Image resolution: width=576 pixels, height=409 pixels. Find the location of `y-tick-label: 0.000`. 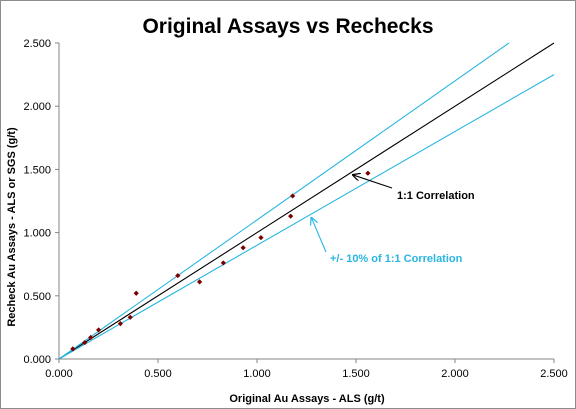

y-tick-label: 0.000 is located at coordinates (37, 360).